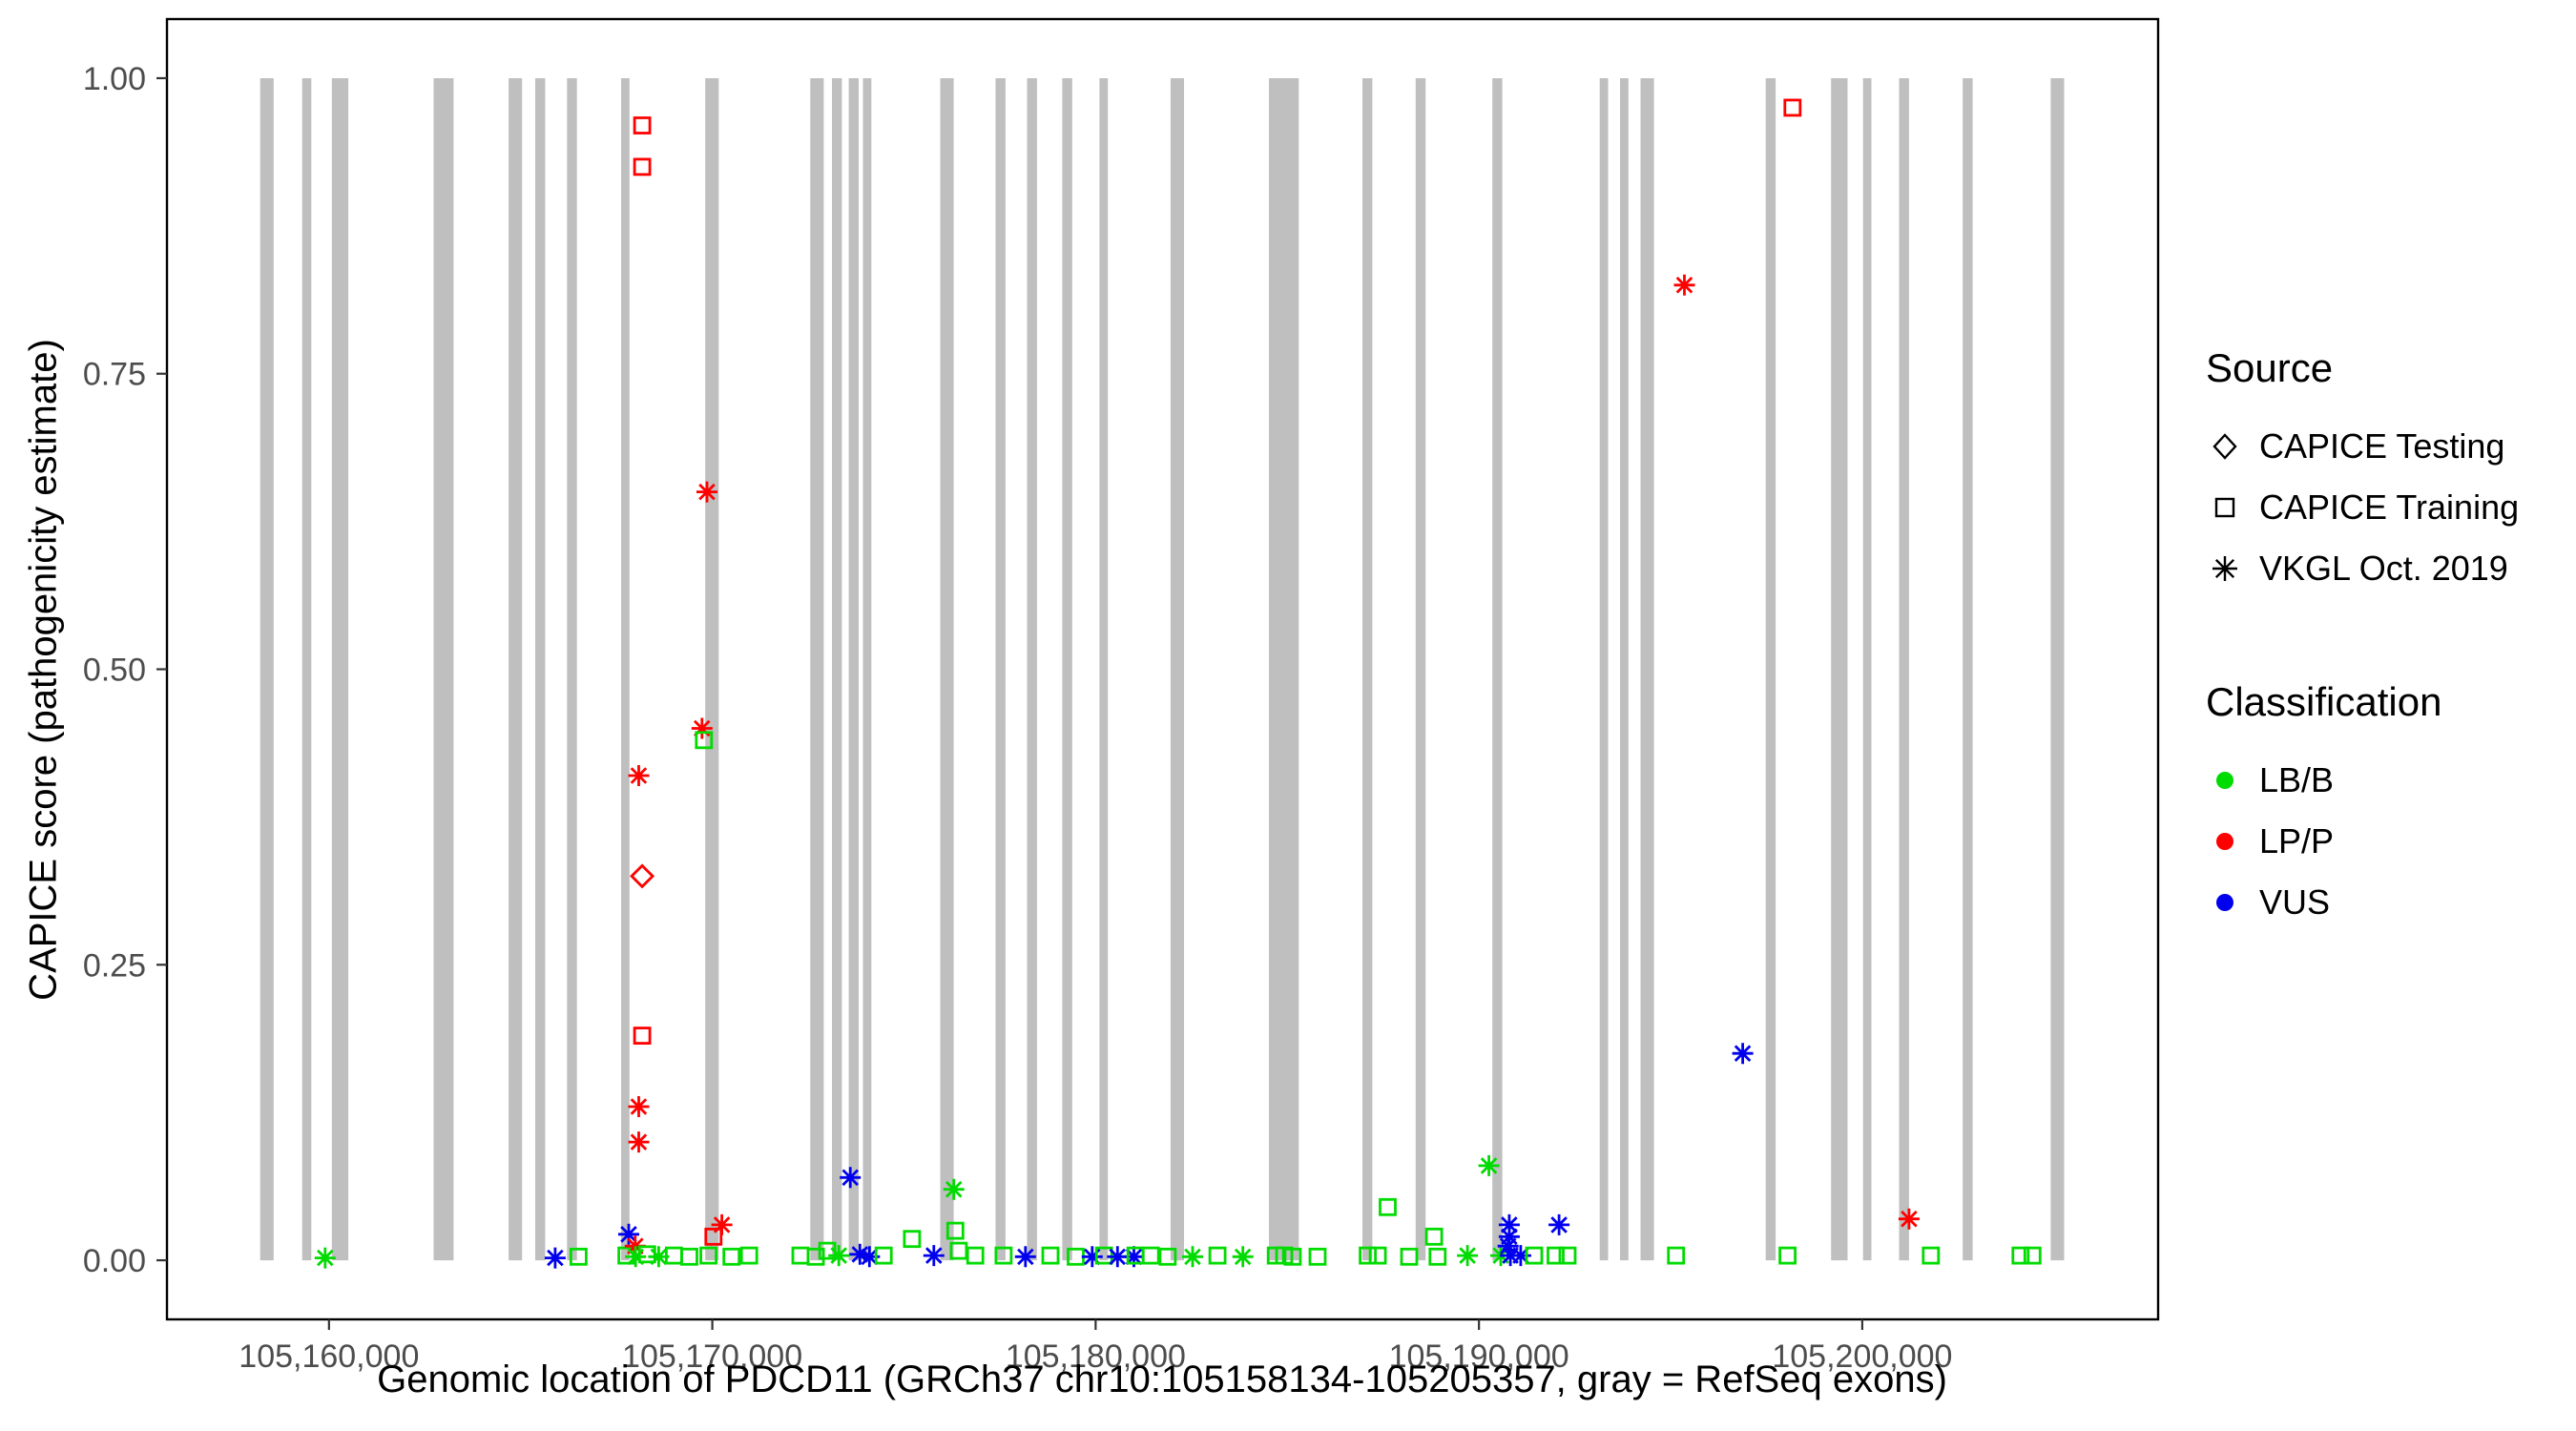 The width and height of the screenshot is (2576, 1431). What do you see at coordinates (114, 79) in the screenshot?
I see `y-tick-label: 1.00` at bounding box center [114, 79].